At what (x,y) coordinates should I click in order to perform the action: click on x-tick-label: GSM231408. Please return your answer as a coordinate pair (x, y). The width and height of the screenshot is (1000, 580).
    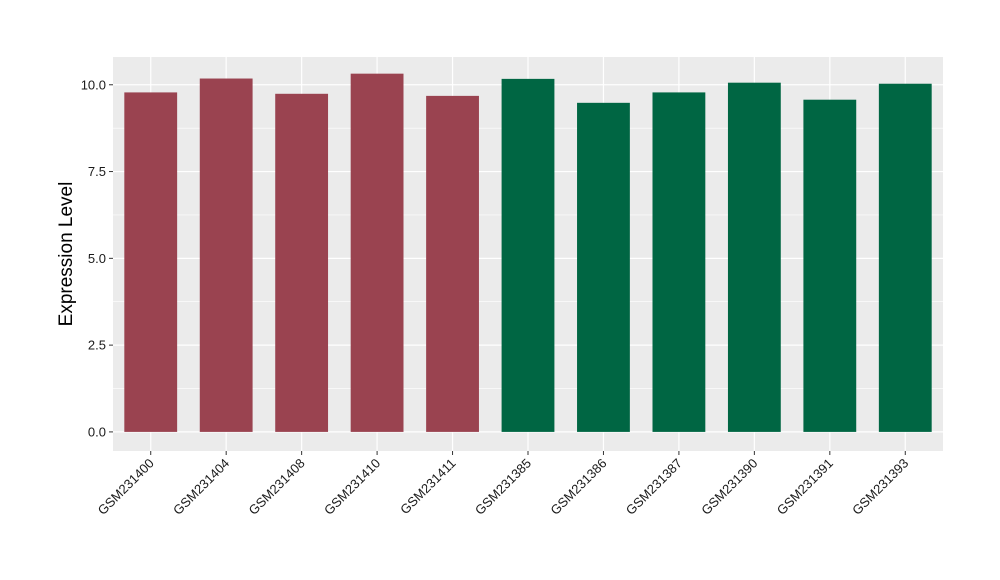
    Looking at the image, I should click on (277, 487).